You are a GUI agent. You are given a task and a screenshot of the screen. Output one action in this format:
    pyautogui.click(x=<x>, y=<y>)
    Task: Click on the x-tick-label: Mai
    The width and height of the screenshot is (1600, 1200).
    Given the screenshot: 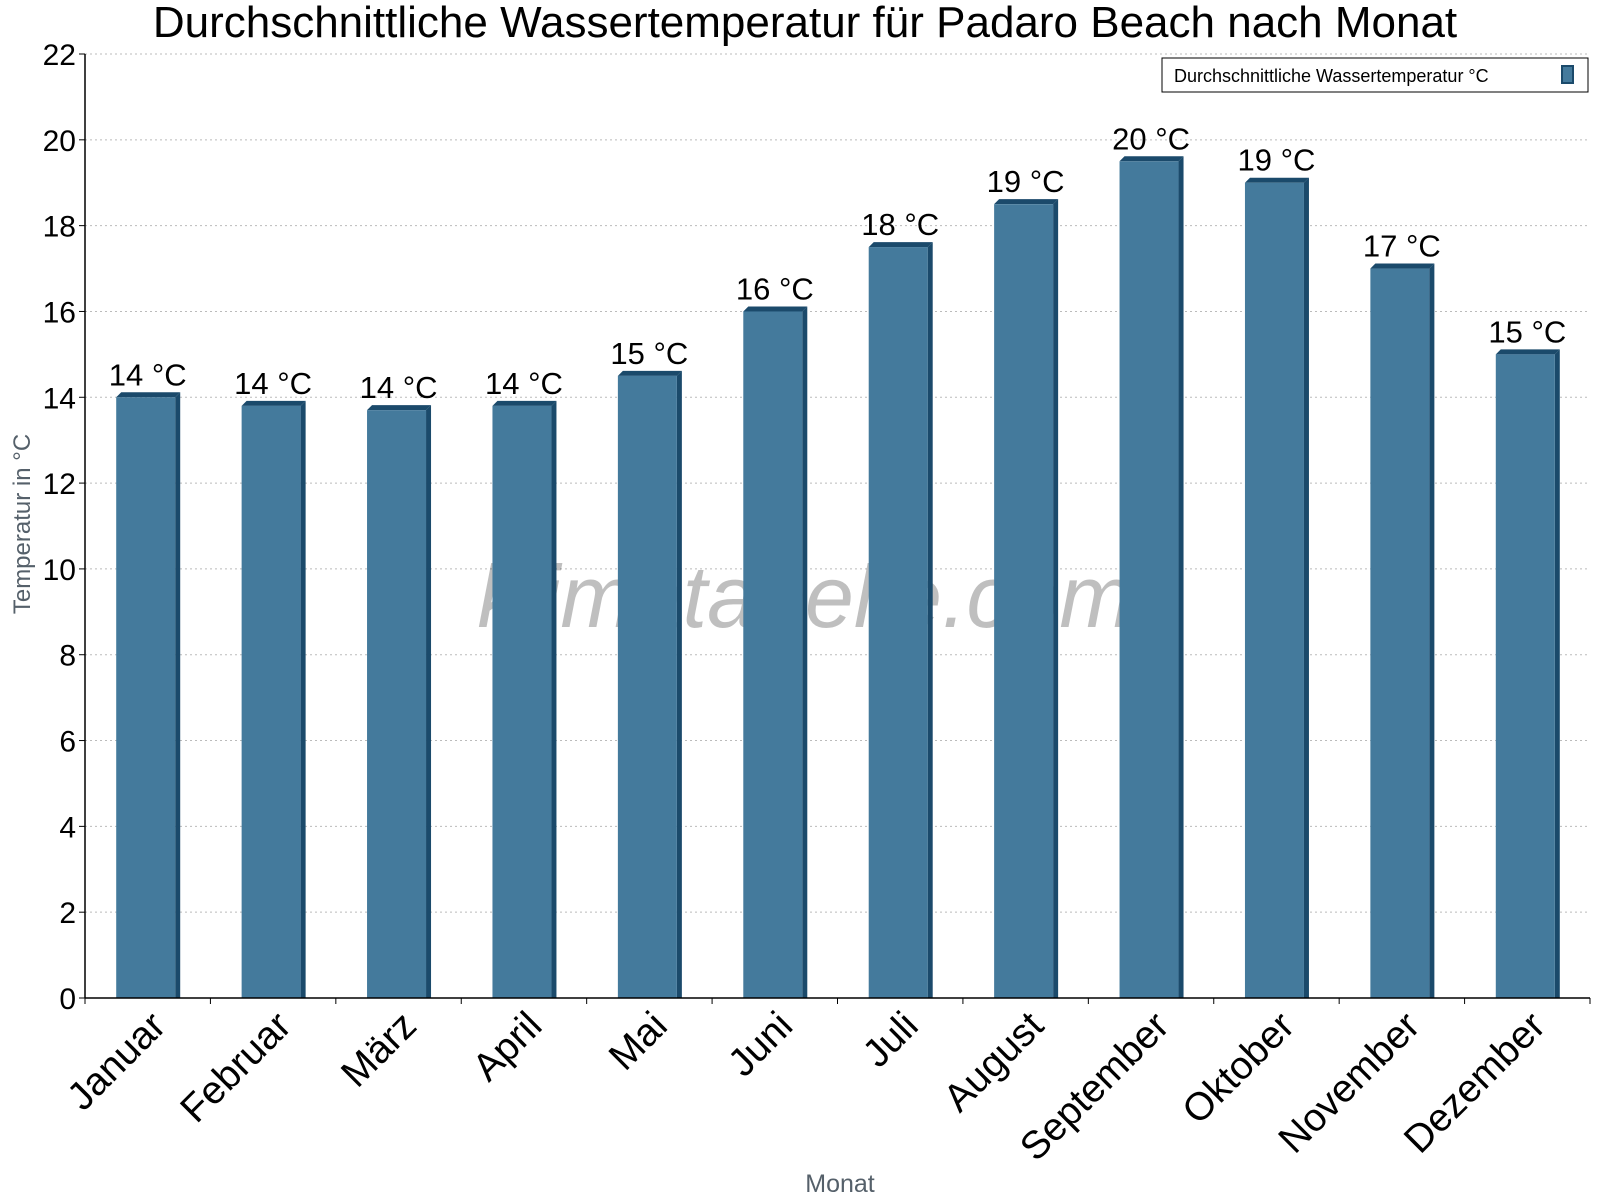 What is the action you would take?
    pyautogui.click(x=638, y=1041)
    